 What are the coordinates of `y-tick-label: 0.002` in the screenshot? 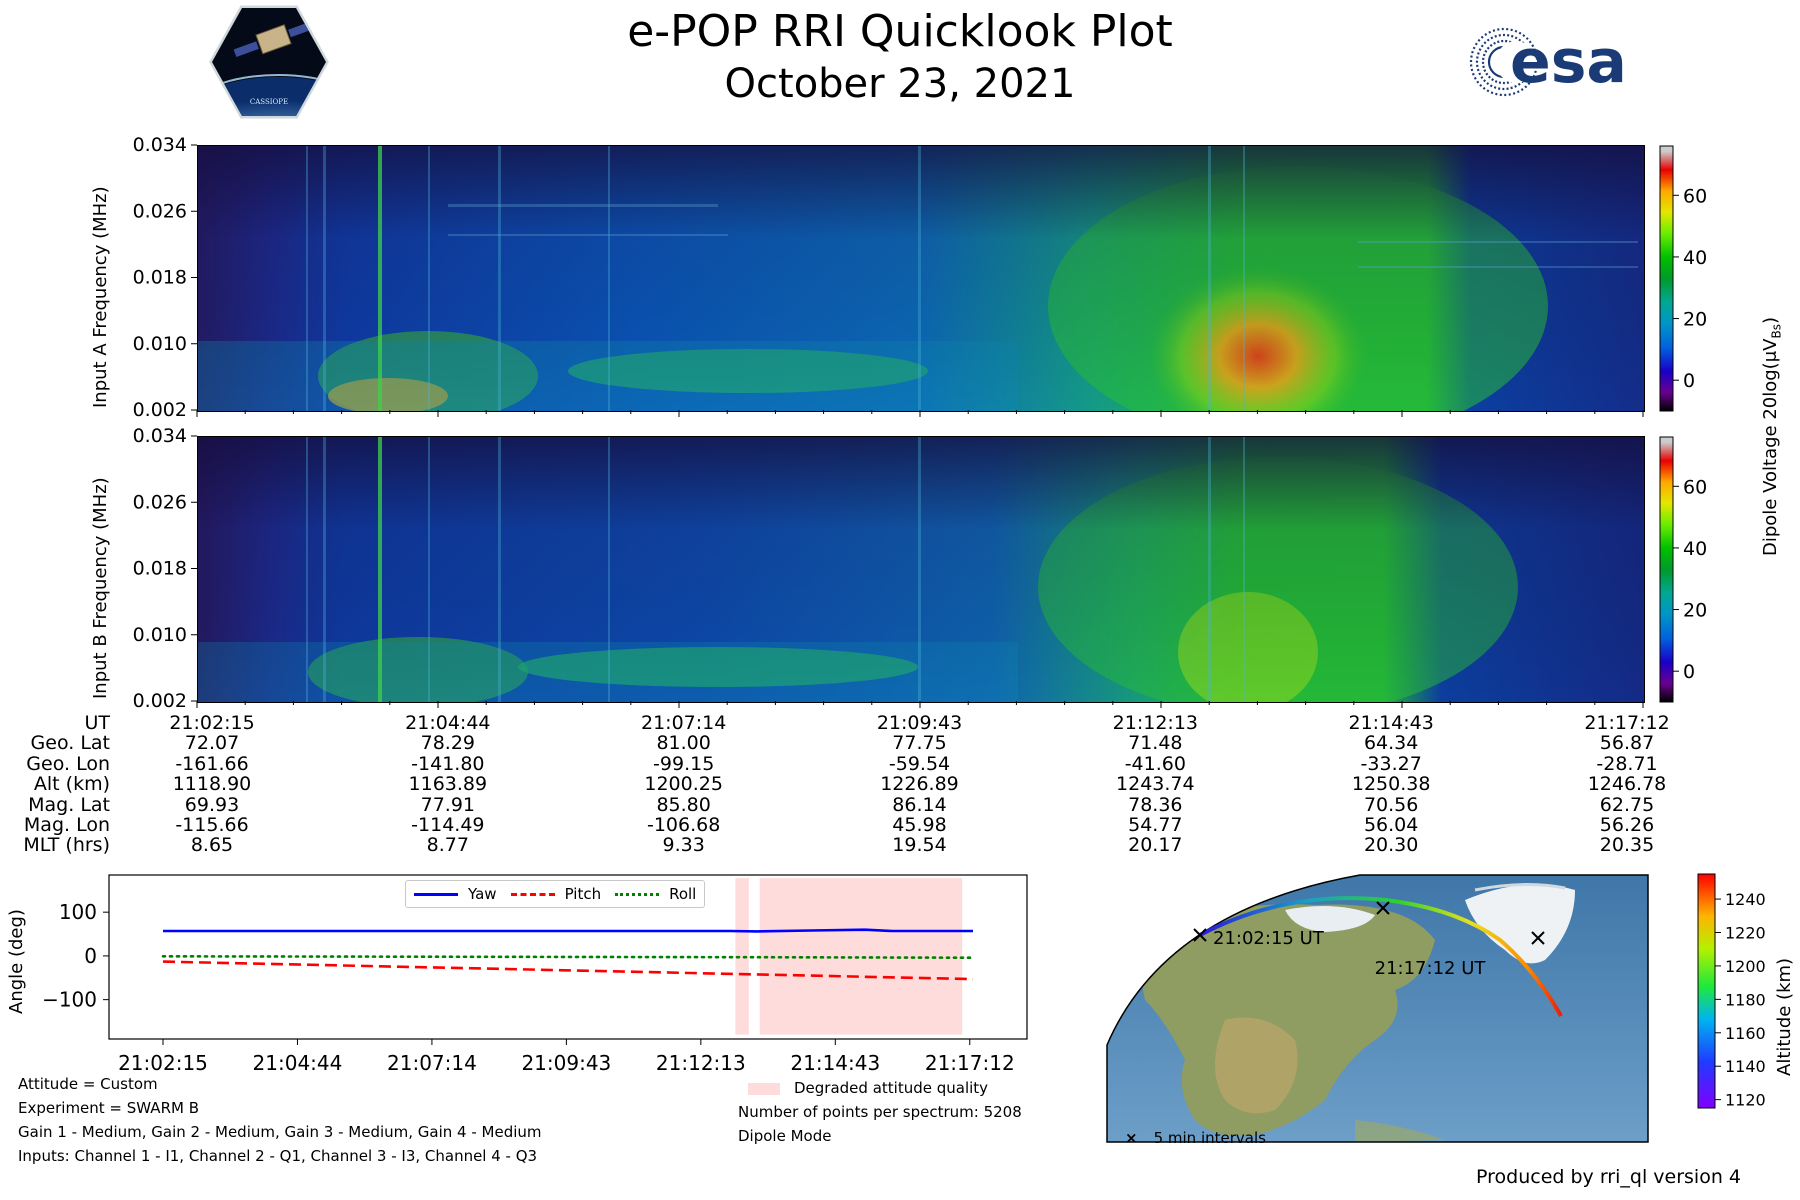 It's located at (160, 410).